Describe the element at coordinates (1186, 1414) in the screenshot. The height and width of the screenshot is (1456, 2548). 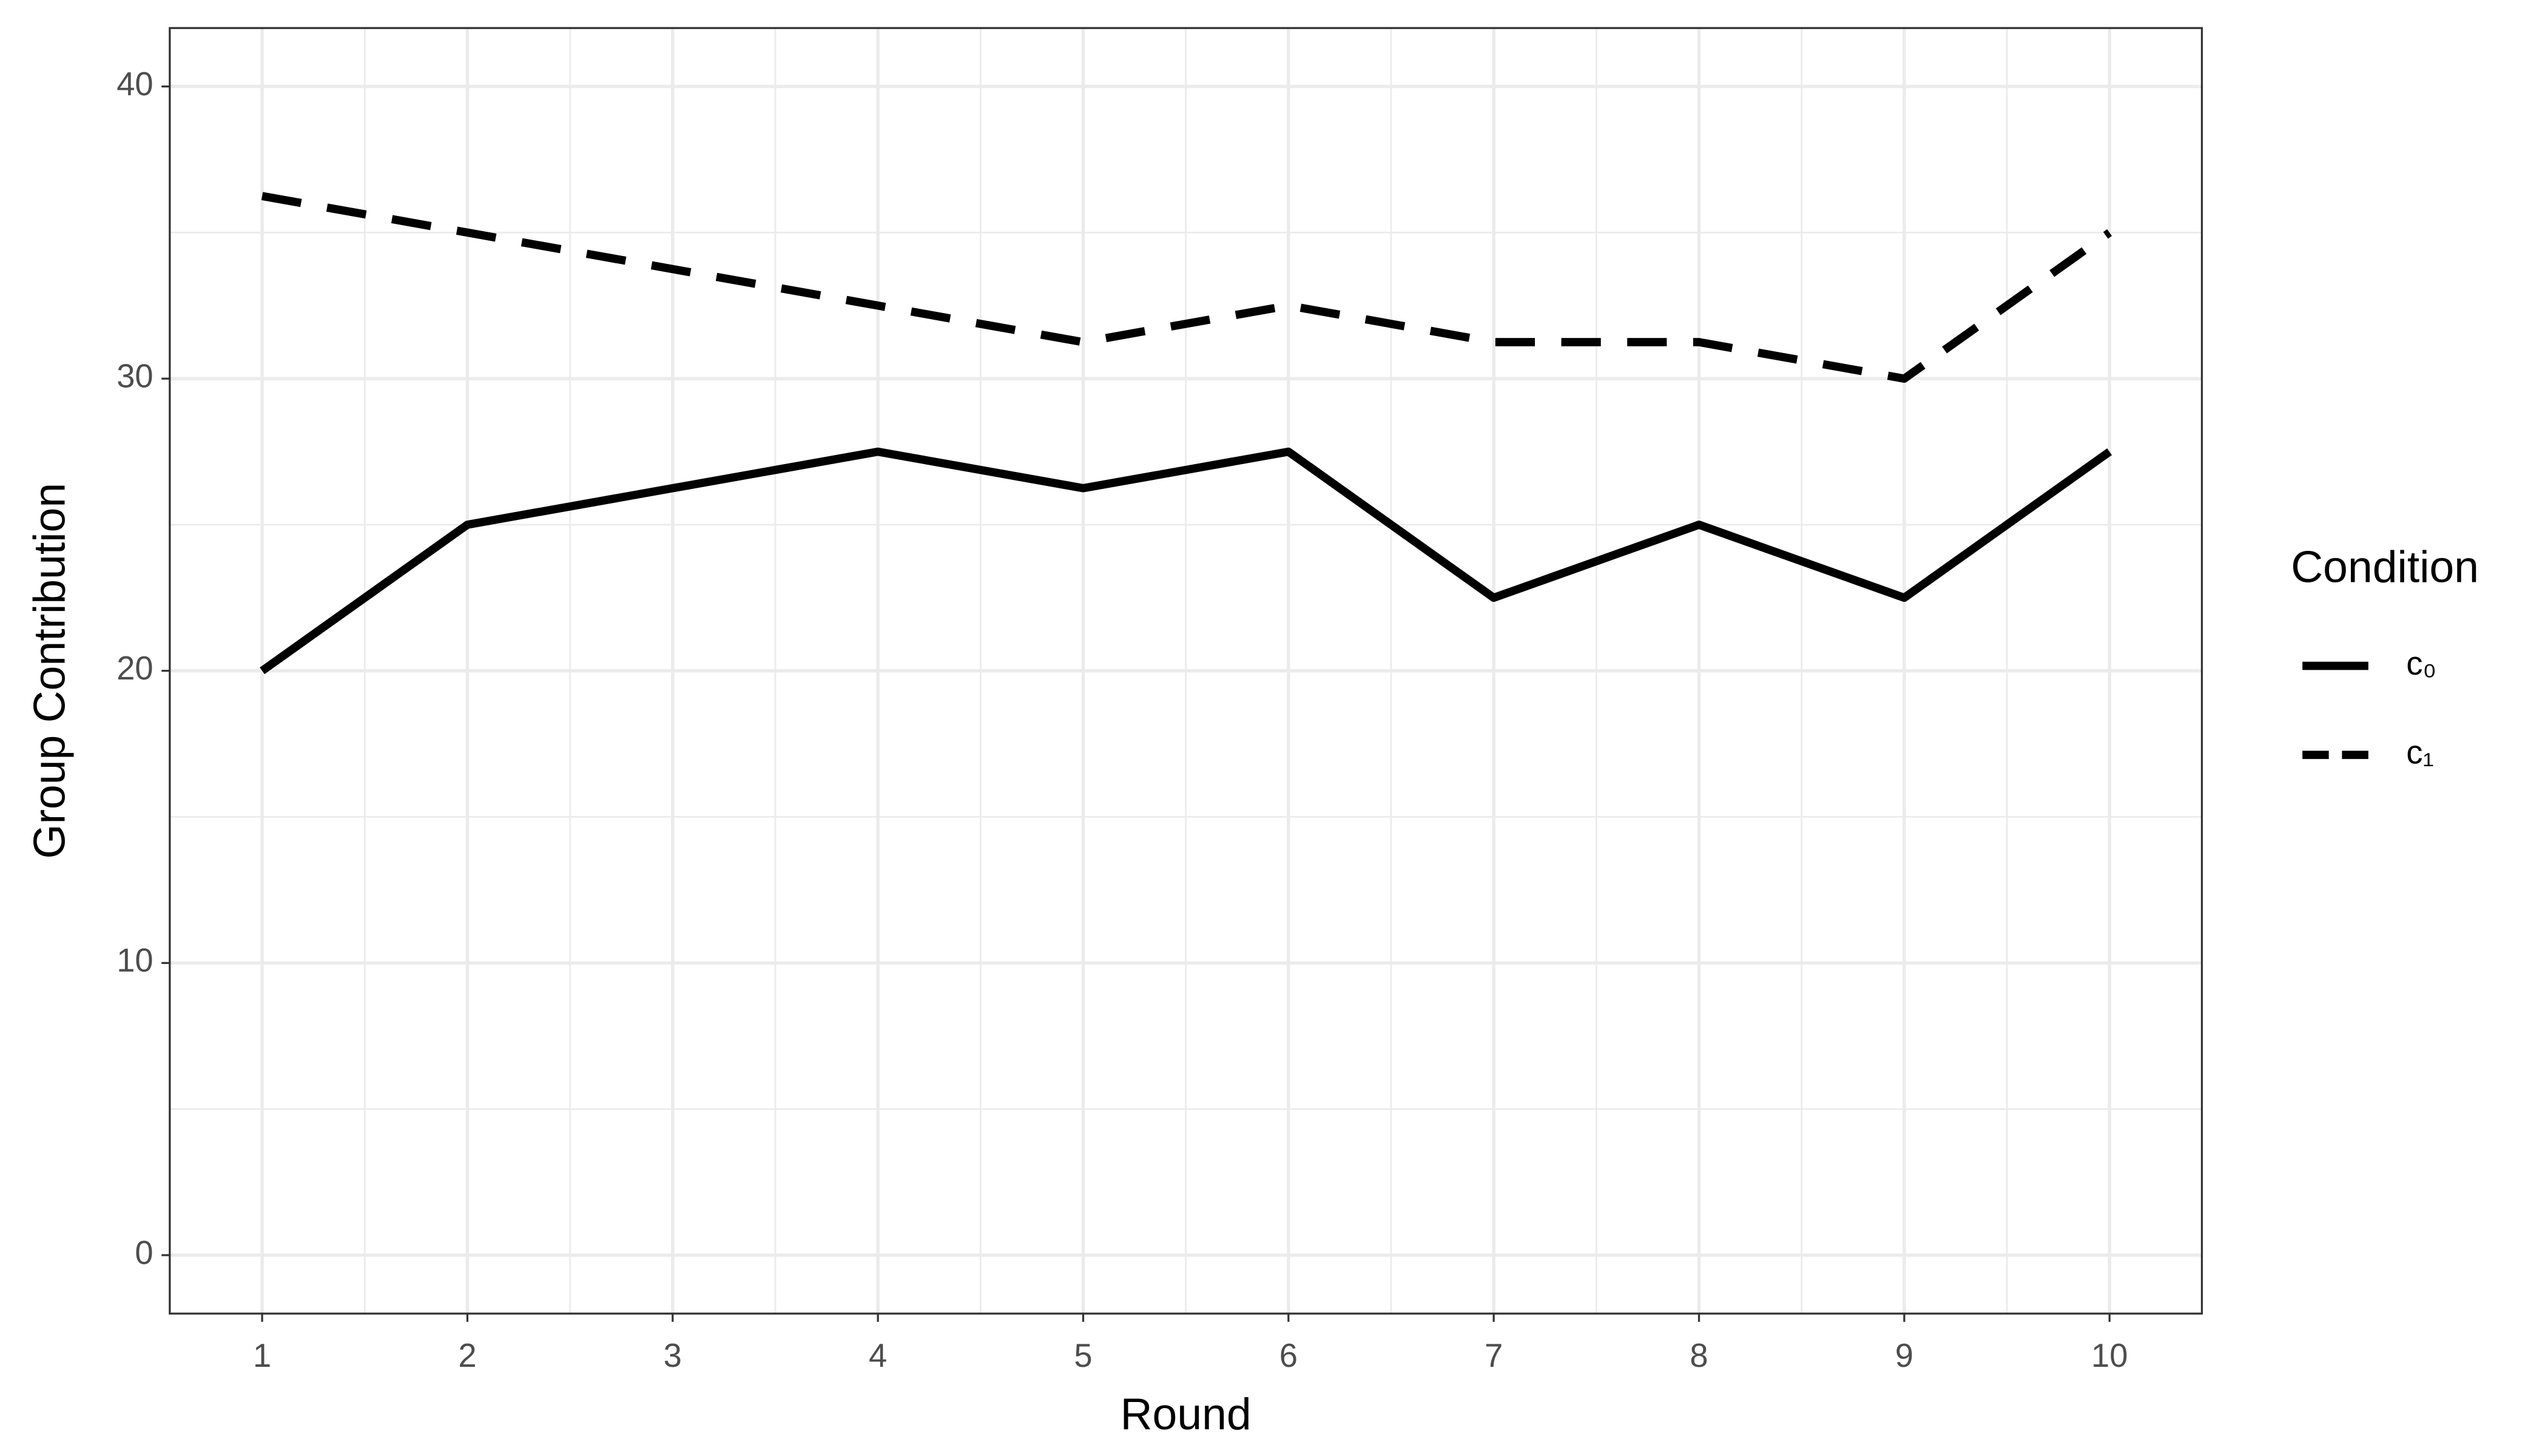
I see `x-axis-title: Round` at that location.